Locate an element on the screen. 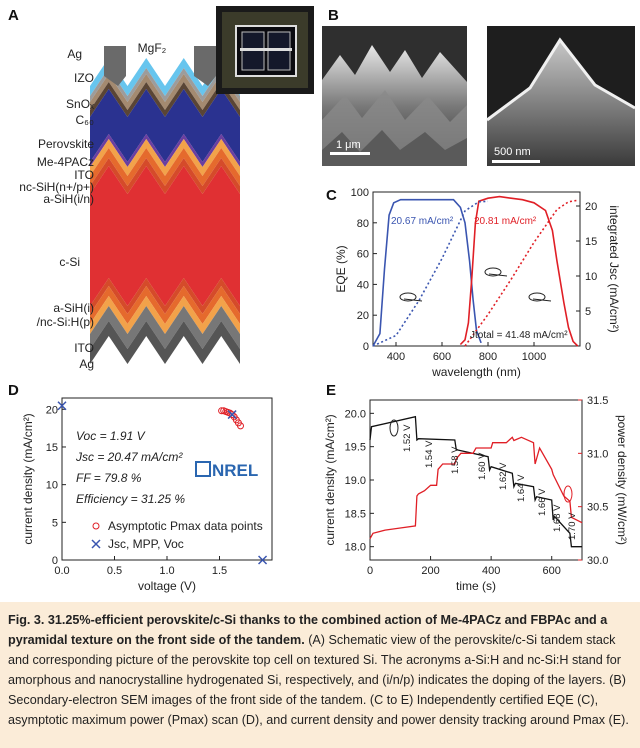 The width and height of the screenshot is (640, 748). x-axis-label: voltage (V) is located at coordinates (167, 586).